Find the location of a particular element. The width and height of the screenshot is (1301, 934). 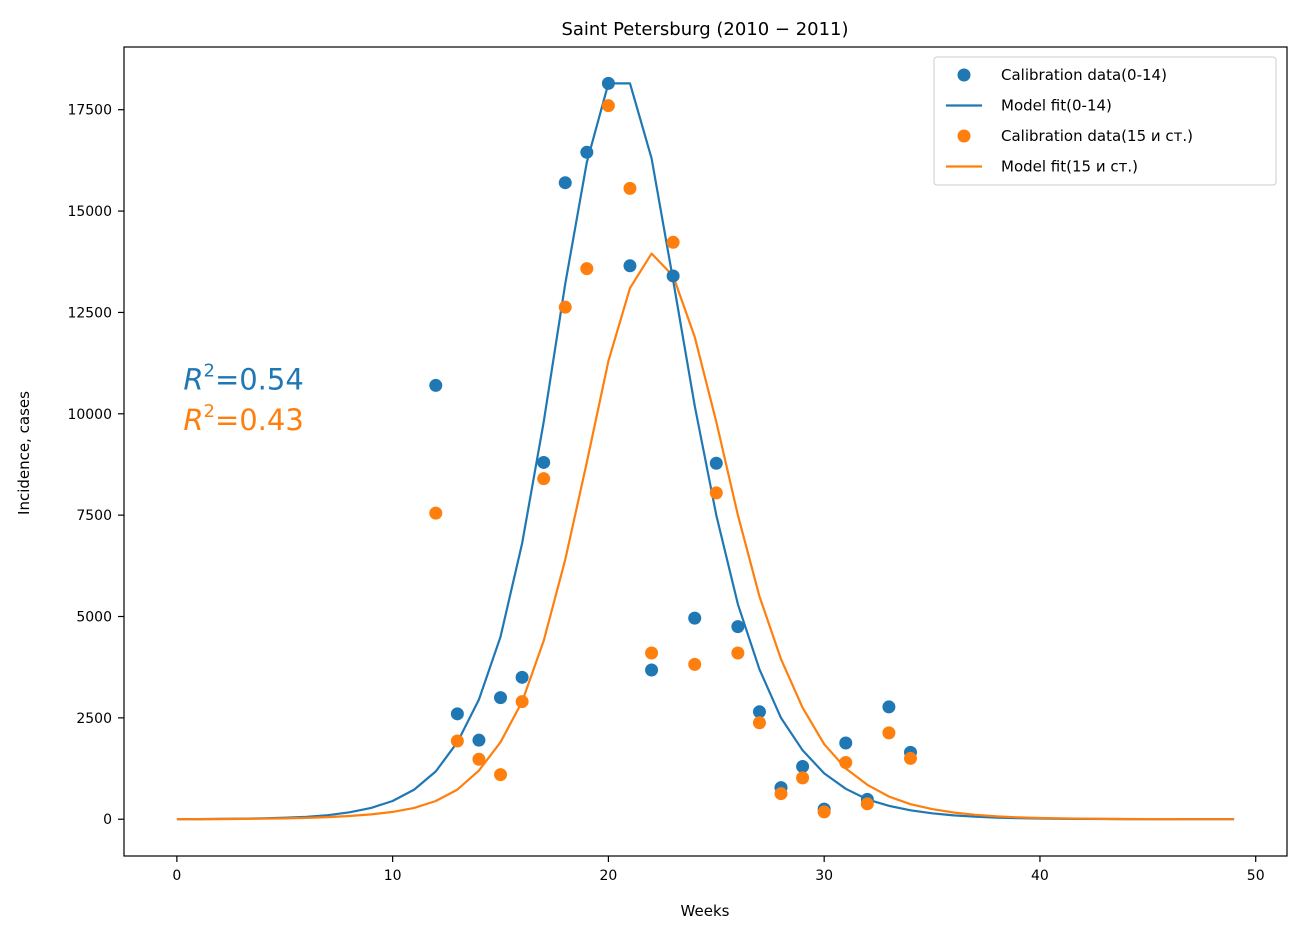

r-squared-value: =0.54 is located at coordinates (259, 379).